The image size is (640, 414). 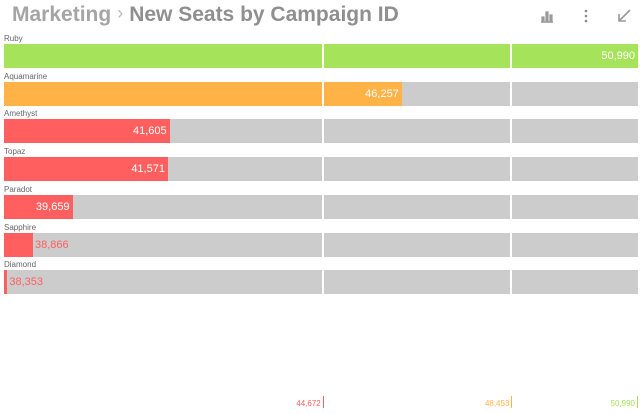 What do you see at coordinates (20, 227) in the screenshot?
I see `category-label: Sapphire` at bounding box center [20, 227].